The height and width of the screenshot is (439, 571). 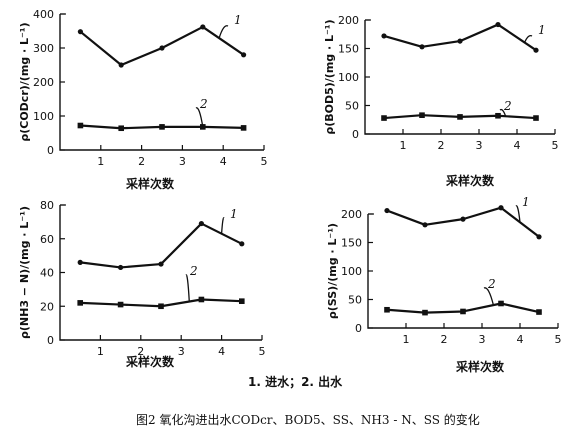 I want to click on legend: 1. 进水；2. 出水, so click(x=295, y=381).